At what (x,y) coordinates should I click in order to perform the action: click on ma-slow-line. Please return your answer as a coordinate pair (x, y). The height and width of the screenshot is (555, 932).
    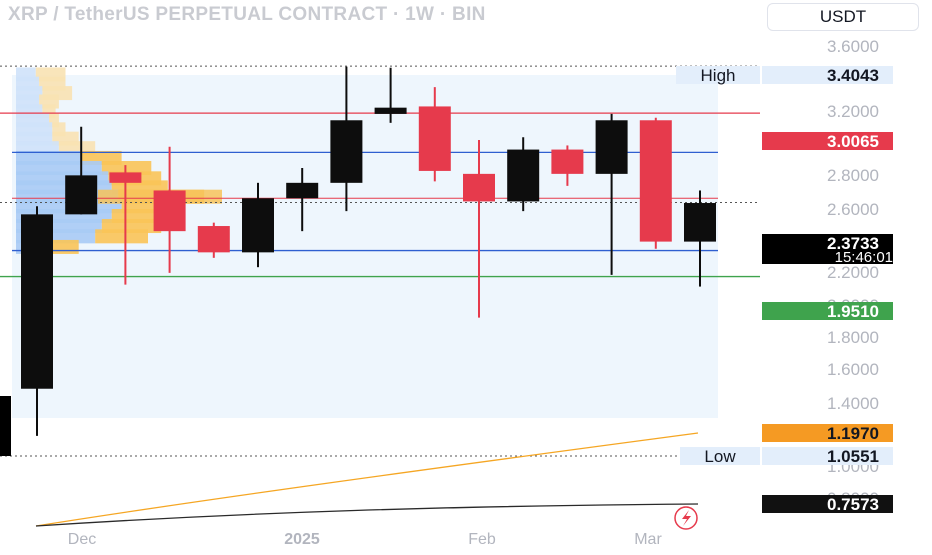
    Looking at the image, I should click on (367, 515).